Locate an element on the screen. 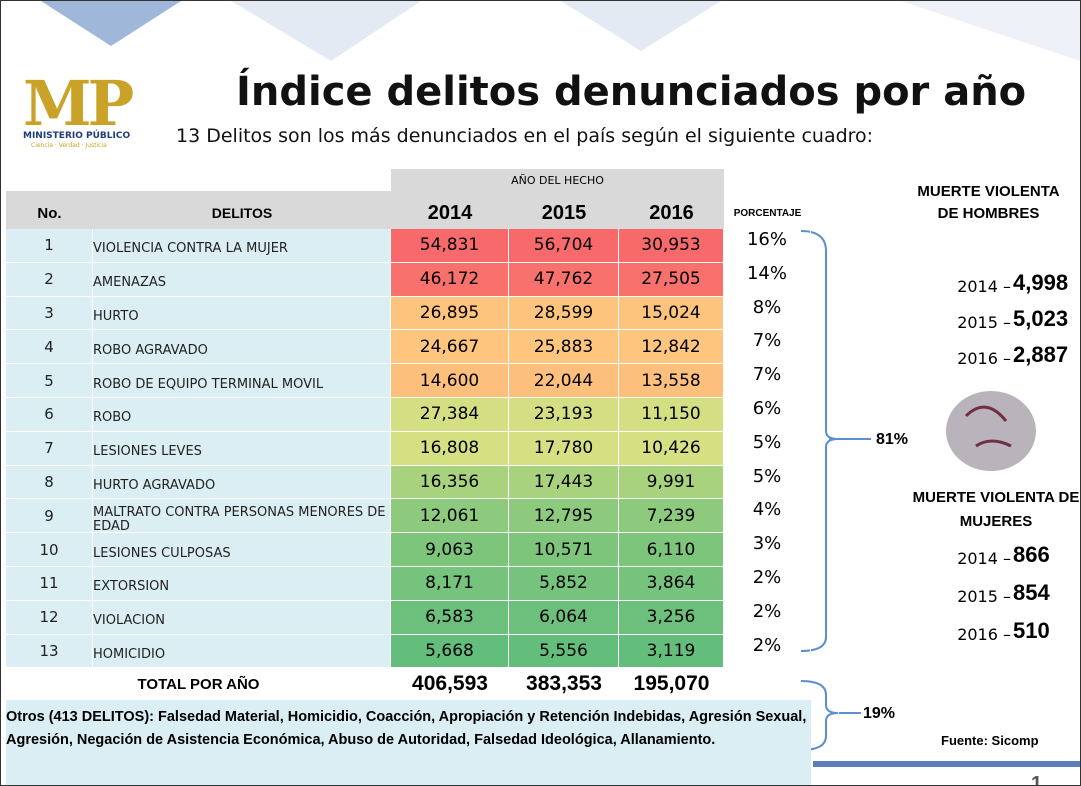  table-cell: 4 is located at coordinates (49, 347).